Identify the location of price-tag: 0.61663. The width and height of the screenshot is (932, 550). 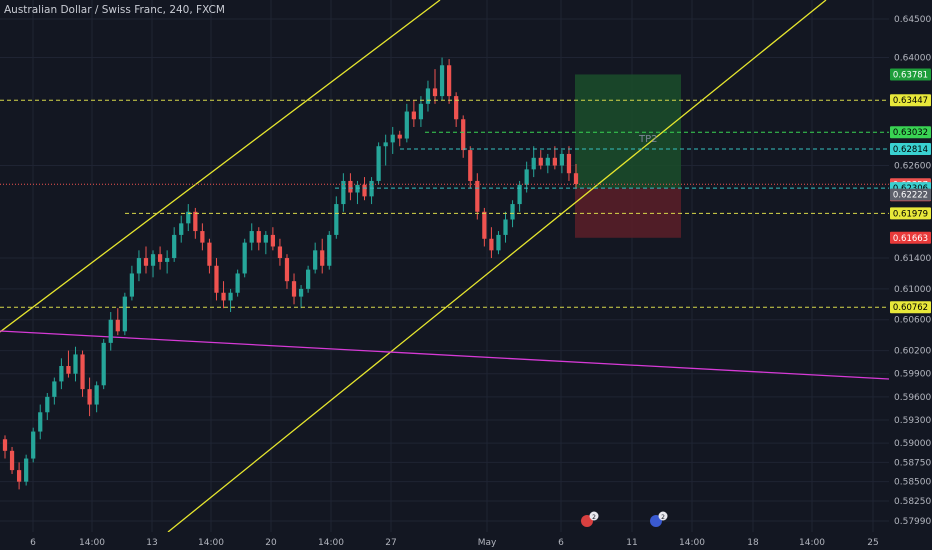
(910, 237).